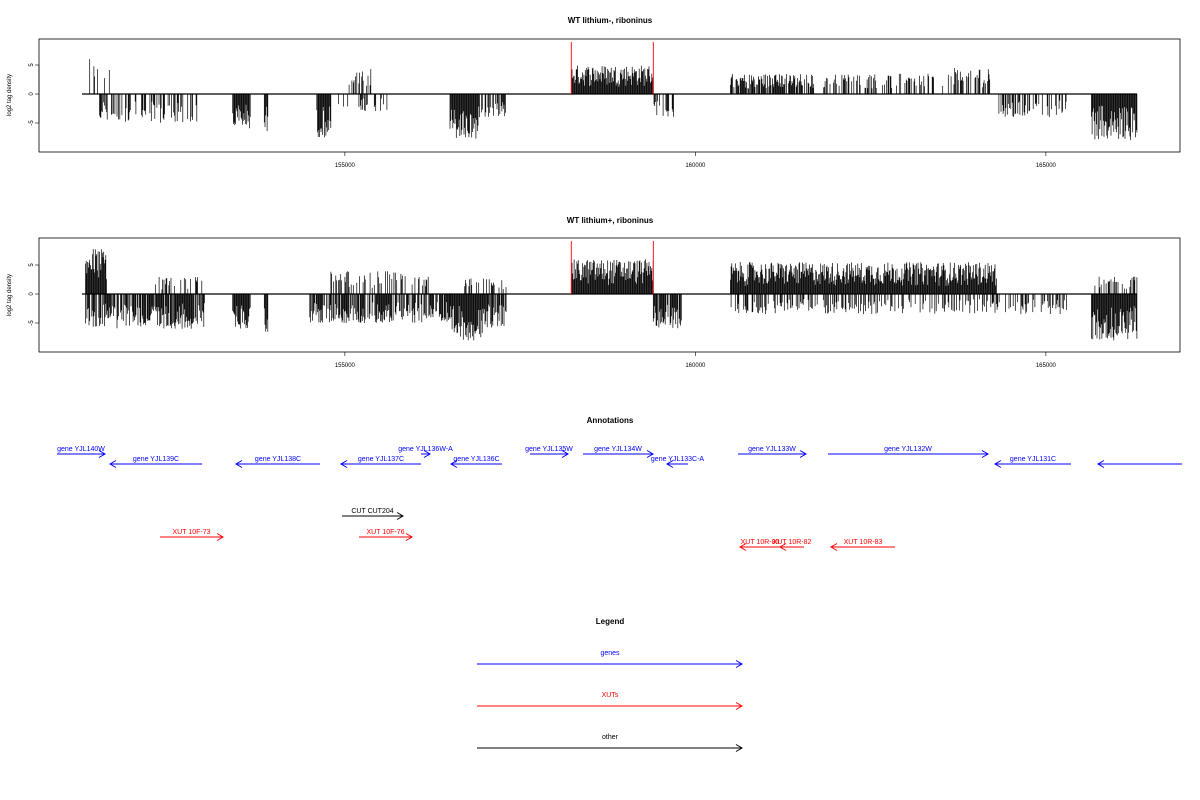 The image size is (1200, 800). What do you see at coordinates (610, 743) in the screenshot?
I see `legend-entry: other` at bounding box center [610, 743].